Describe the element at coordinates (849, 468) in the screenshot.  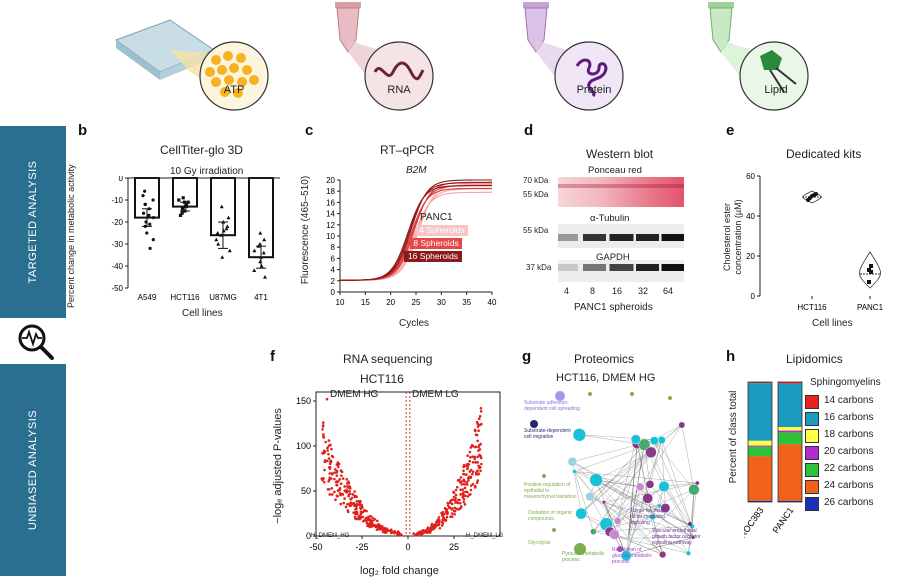
I see `legend-label: 22 carbons` at that location.